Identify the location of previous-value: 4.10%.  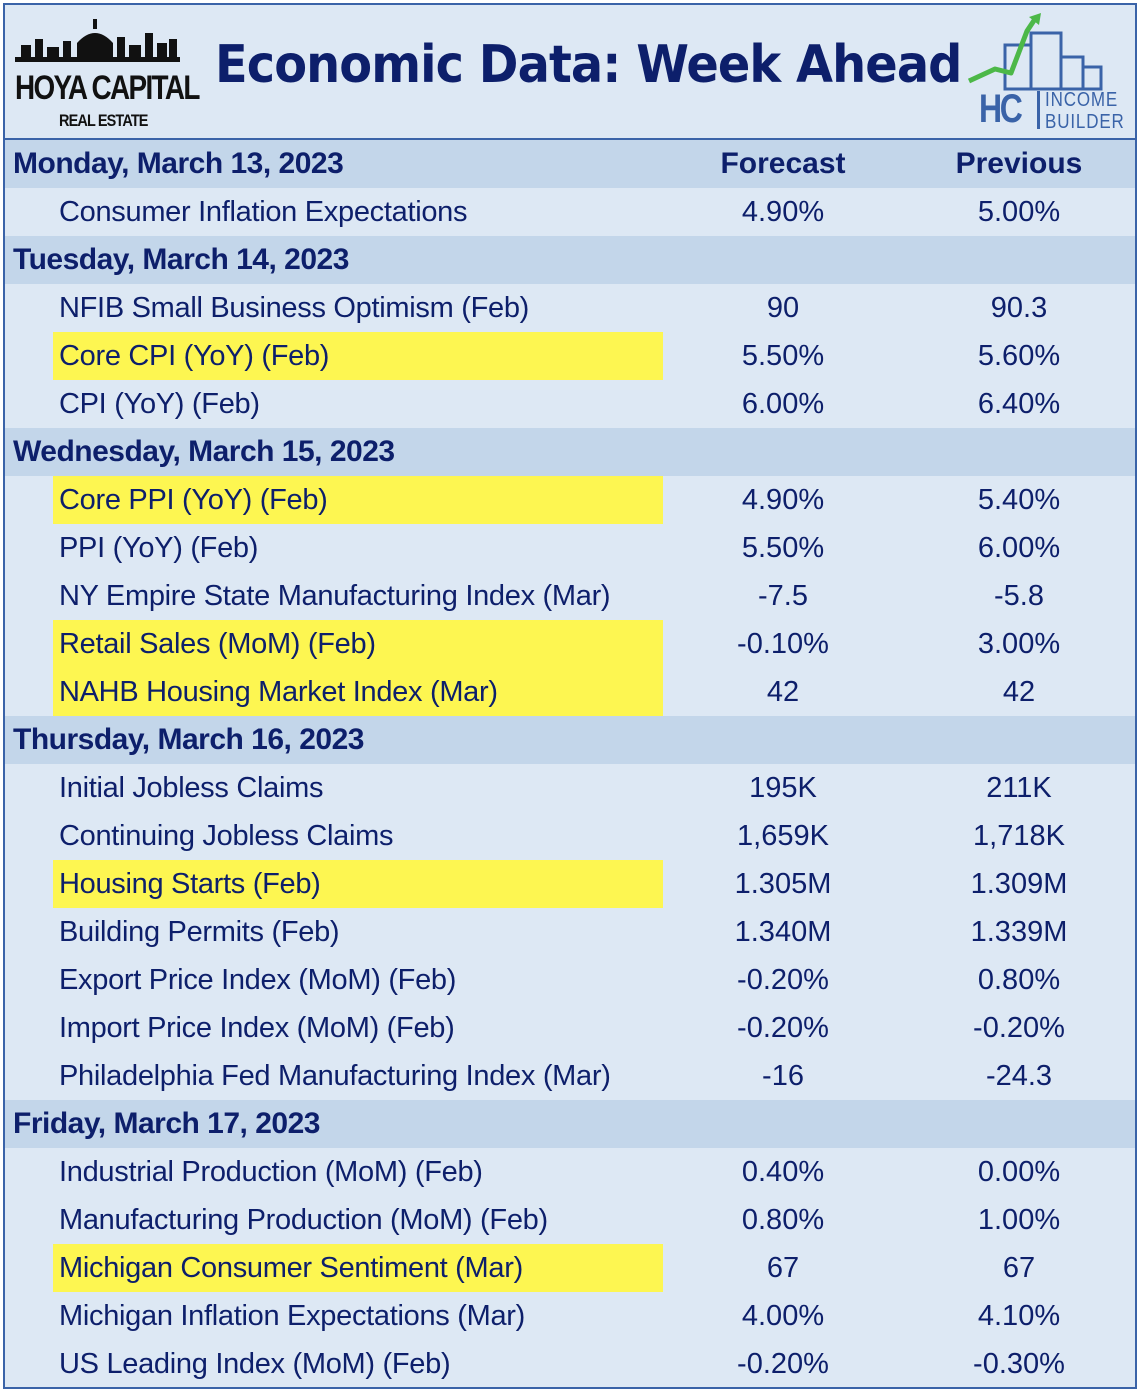
(1019, 1316).